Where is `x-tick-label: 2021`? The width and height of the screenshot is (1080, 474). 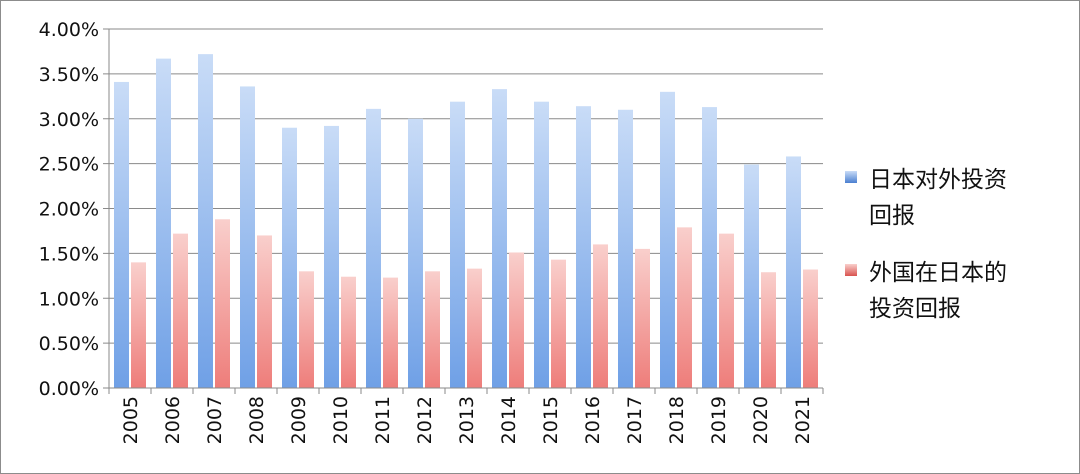 x-tick-label: 2021 is located at coordinates (803, 420).